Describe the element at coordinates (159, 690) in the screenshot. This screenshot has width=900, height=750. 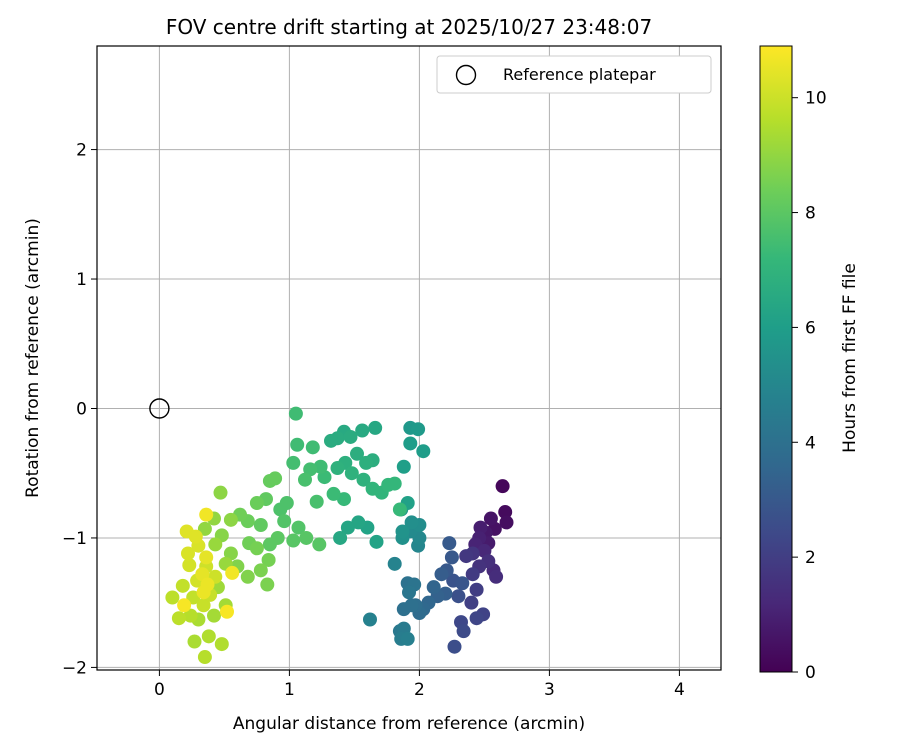
I see `x-tick-label: 0` at that location.